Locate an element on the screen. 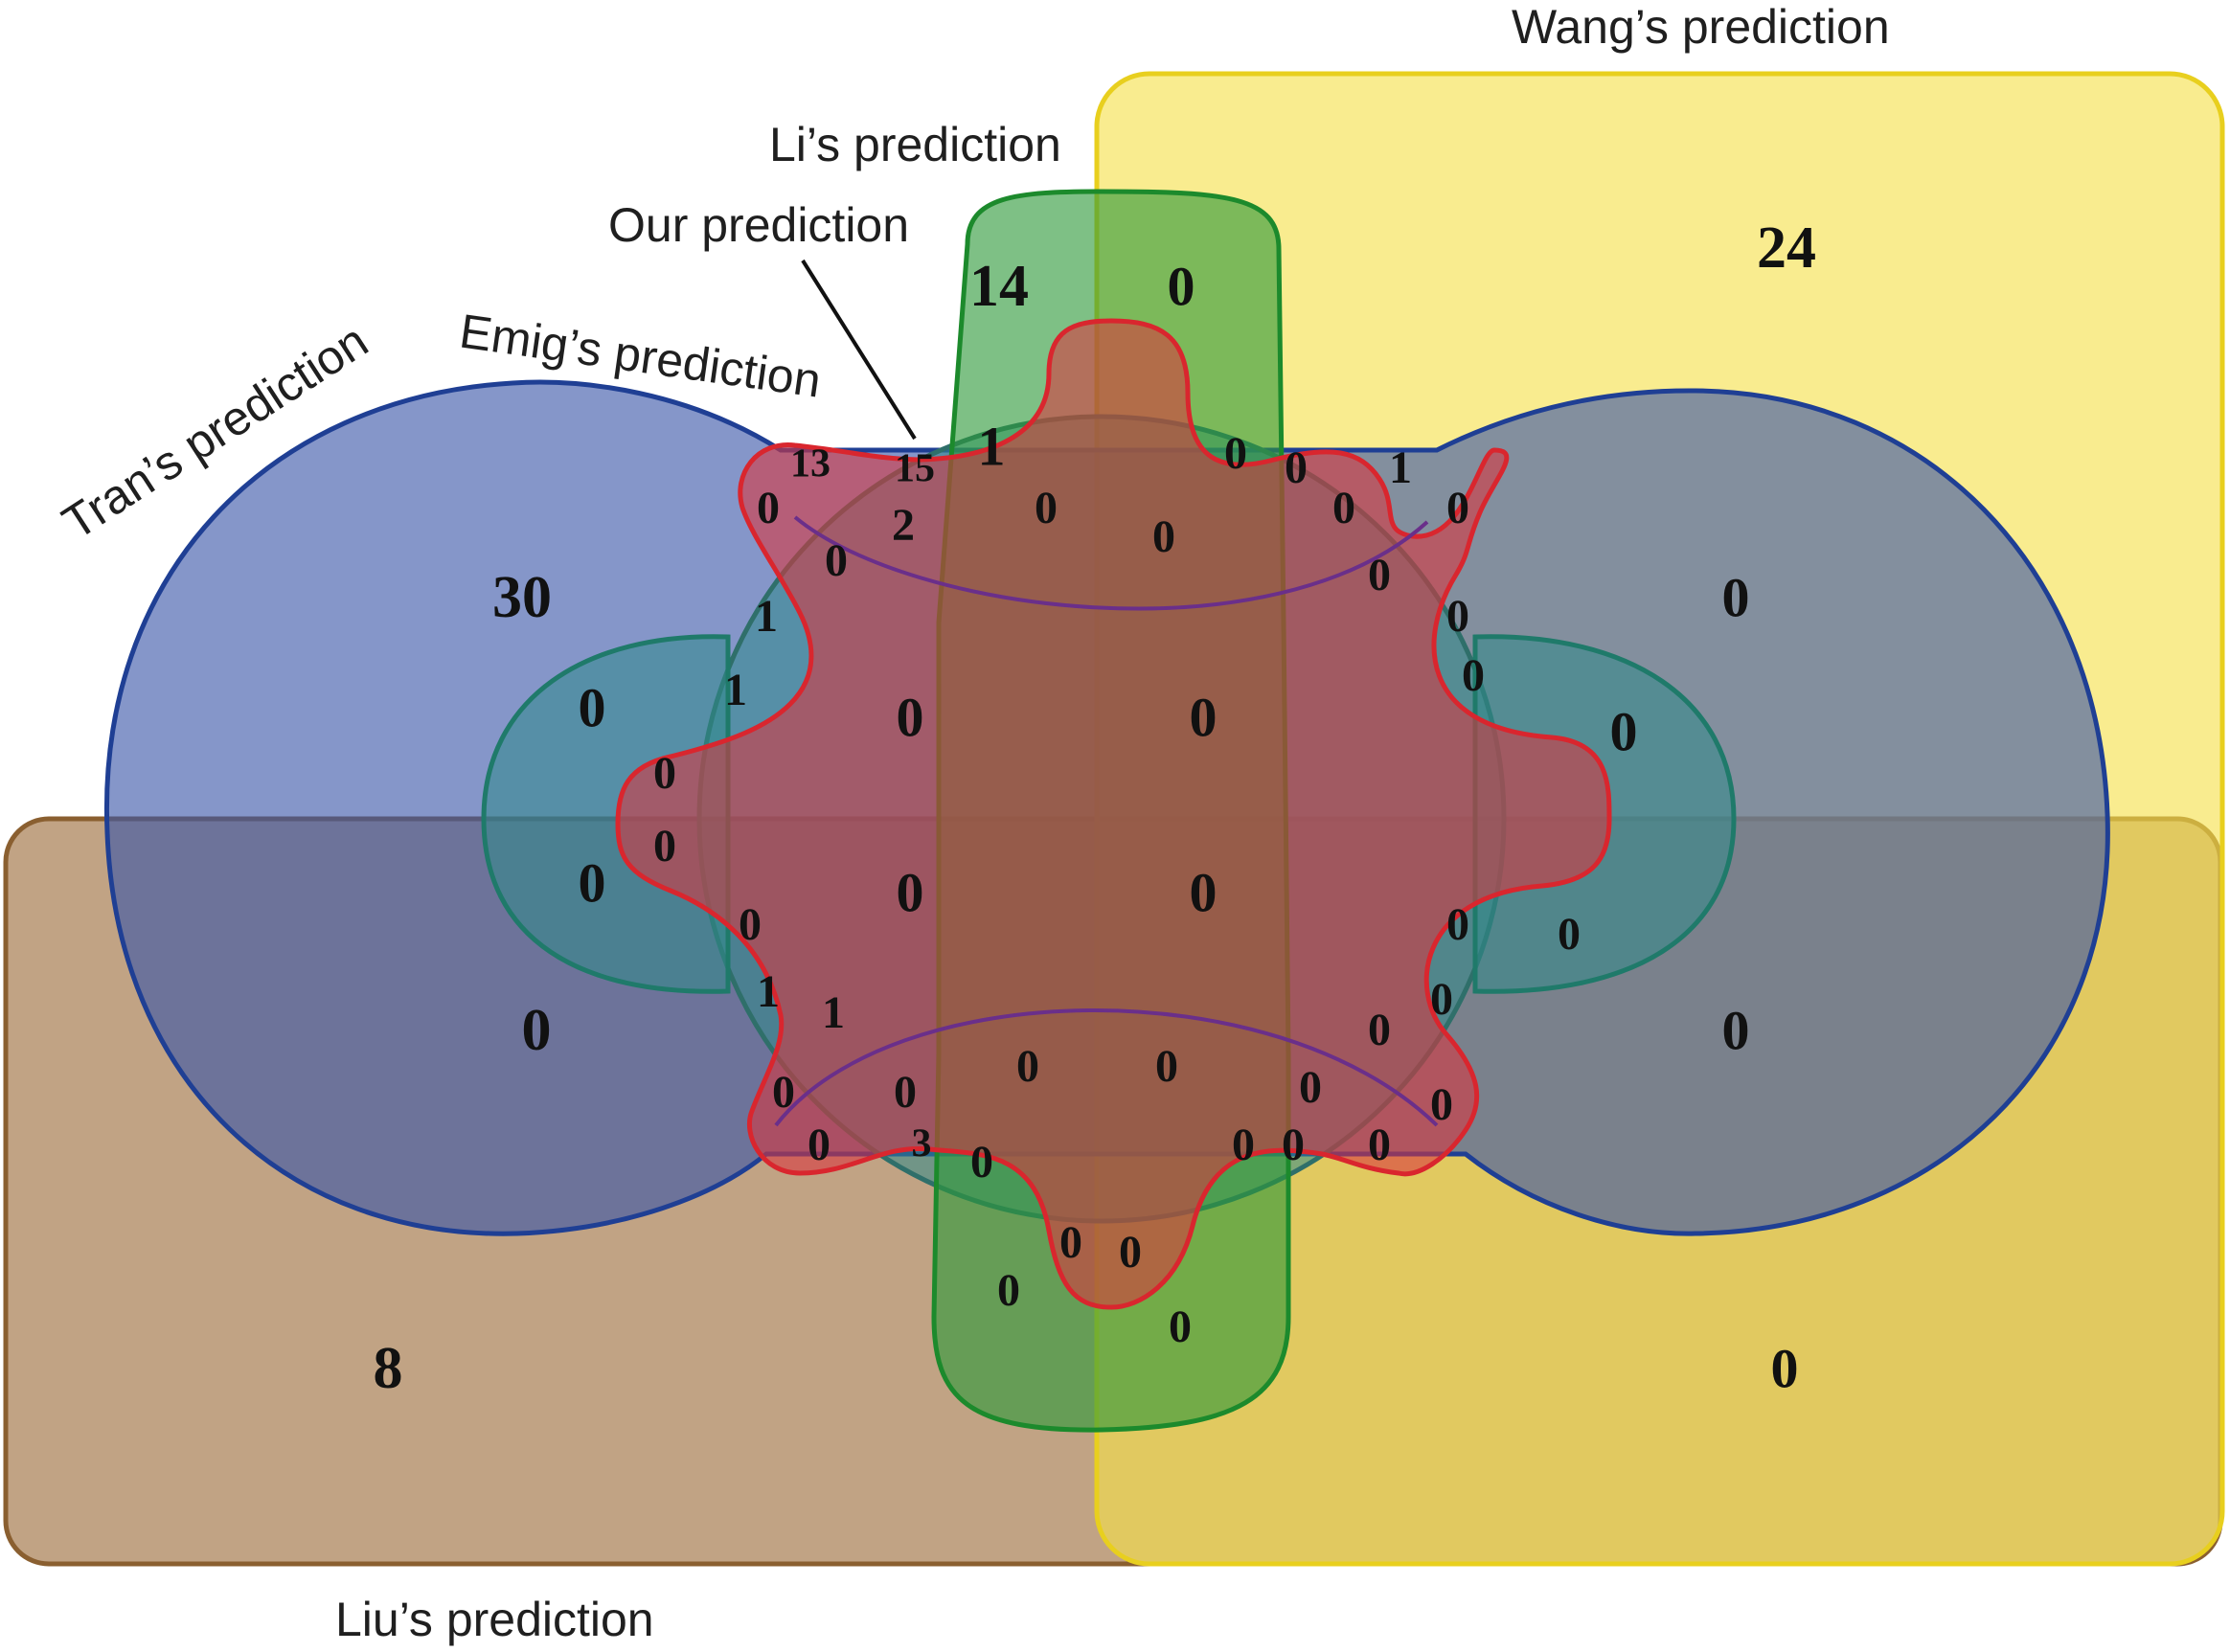  wang-label: Wang’s prediction is located at coordinates (1701, 27).